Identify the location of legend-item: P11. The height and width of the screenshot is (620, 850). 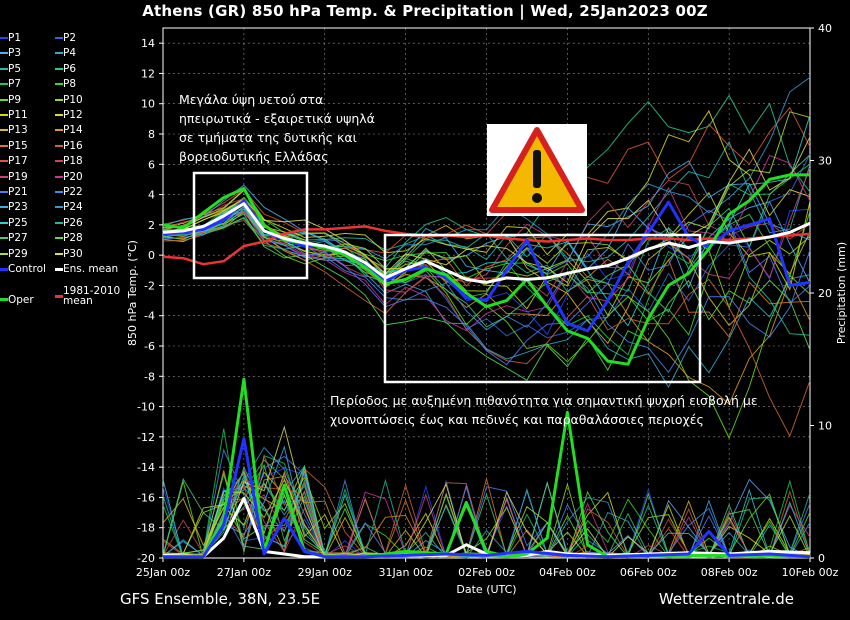
(14, 115).